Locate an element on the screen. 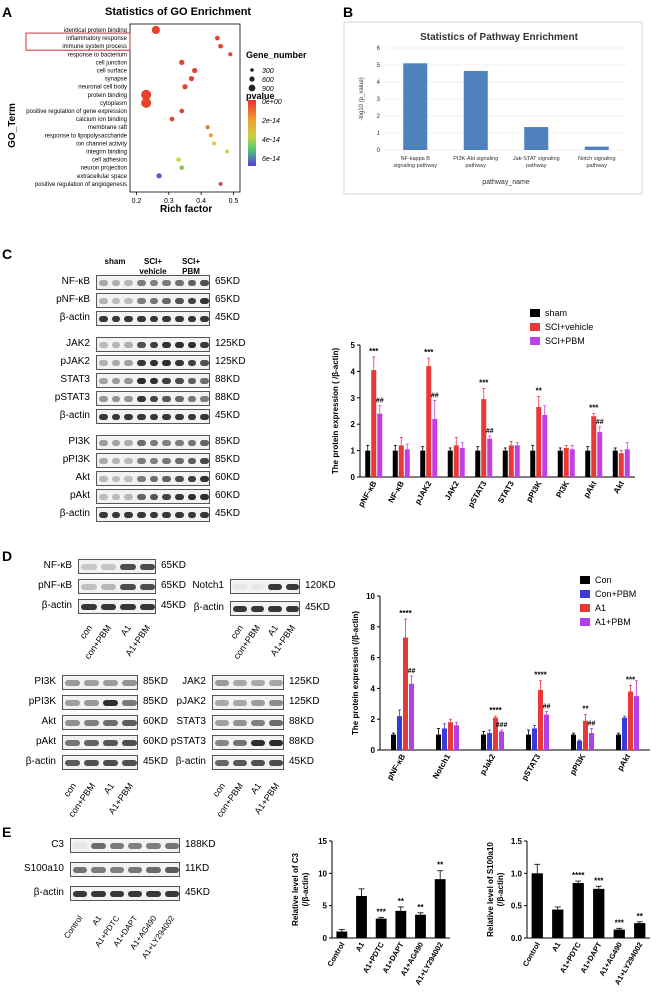 This screenshot has width=660, height=994. d-blot4-kd: 125KD is located at coordinates (304, 681).